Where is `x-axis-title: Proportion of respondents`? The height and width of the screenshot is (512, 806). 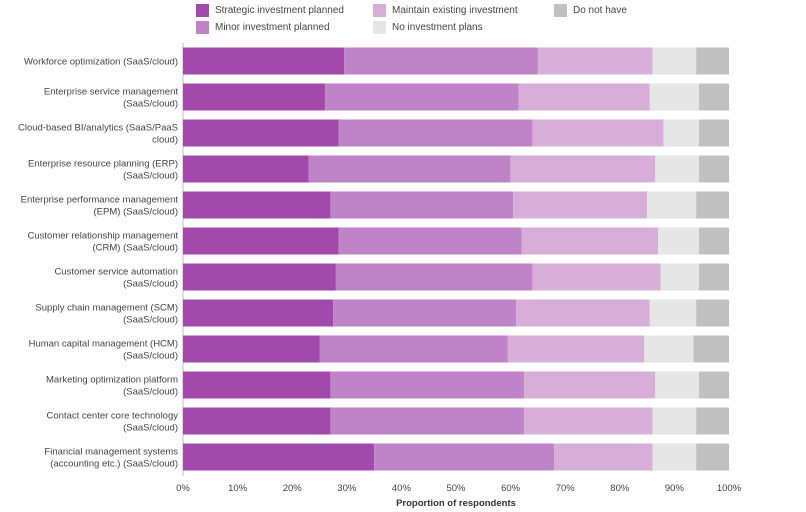
x-axis-title: Proportion of respondents is located at coordinates (456, 503).